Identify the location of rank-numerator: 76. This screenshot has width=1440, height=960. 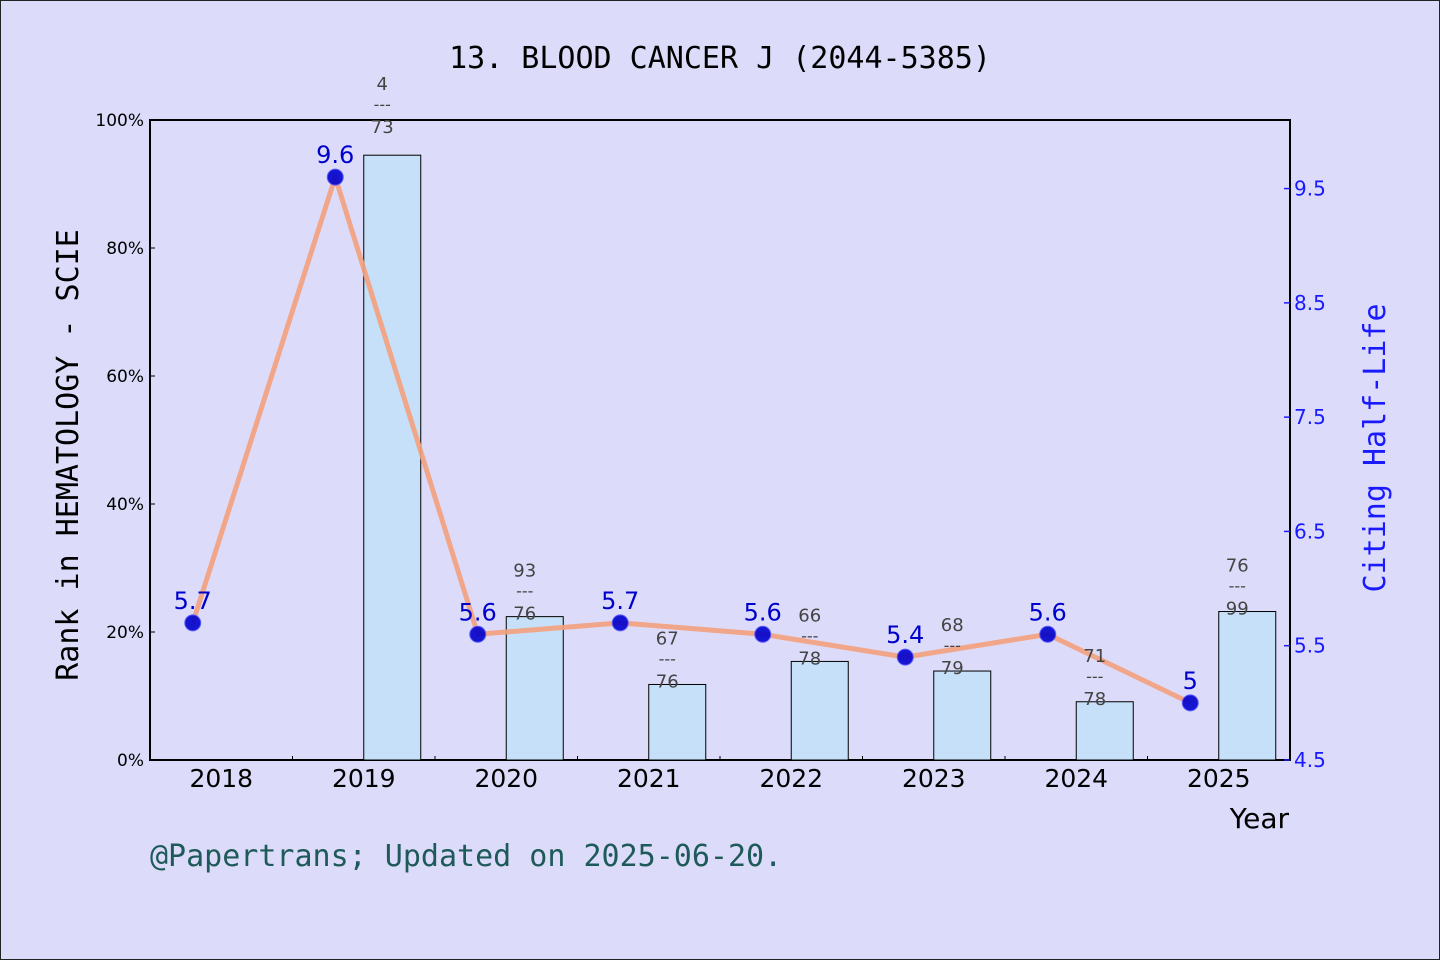
(1237, 566).